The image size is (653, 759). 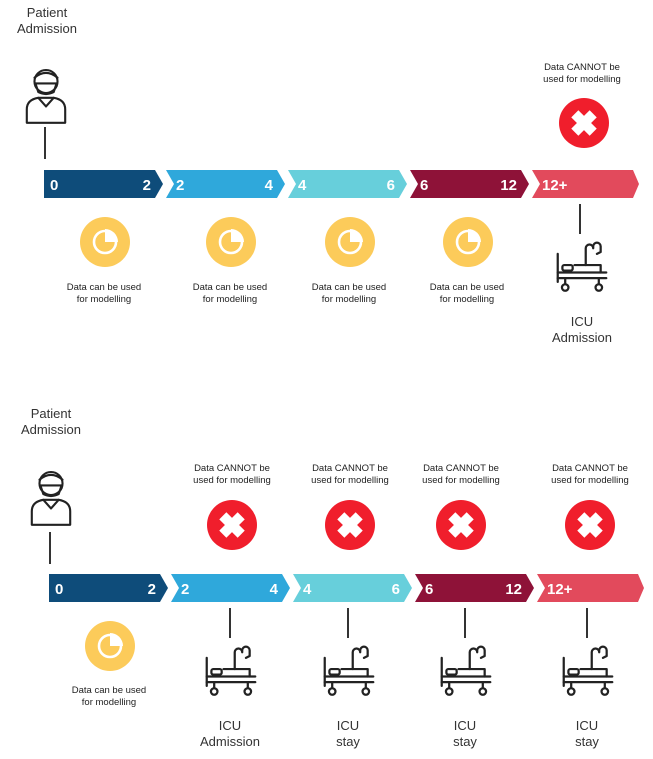 What do you see at coordinates (51, 421) in the screenshot?
I see `patient-admission-label-2: Patient Admission` at bounding box center [51, 421].